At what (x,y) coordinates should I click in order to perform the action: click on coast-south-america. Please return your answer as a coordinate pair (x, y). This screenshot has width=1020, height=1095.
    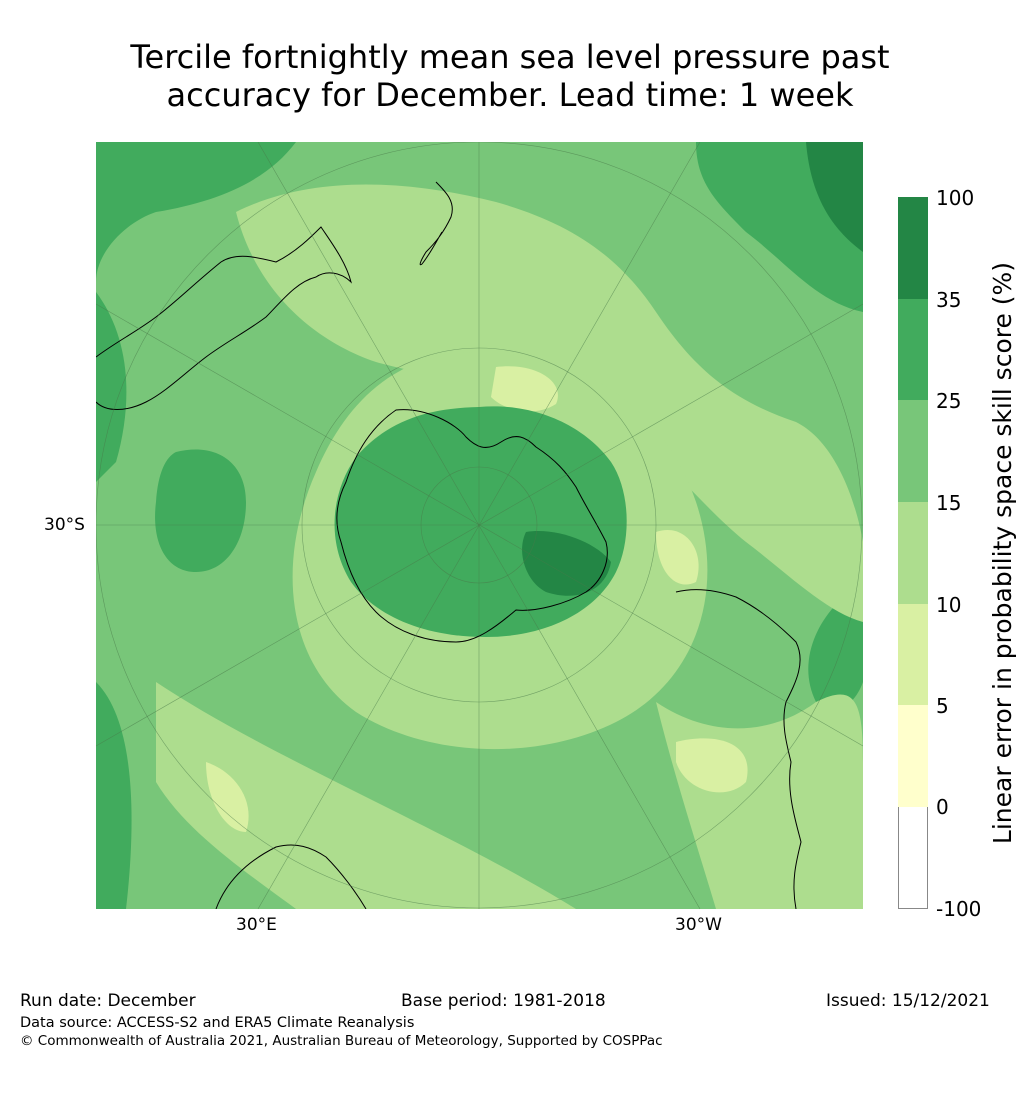
    Looking at the image, I should click on (738, 749).